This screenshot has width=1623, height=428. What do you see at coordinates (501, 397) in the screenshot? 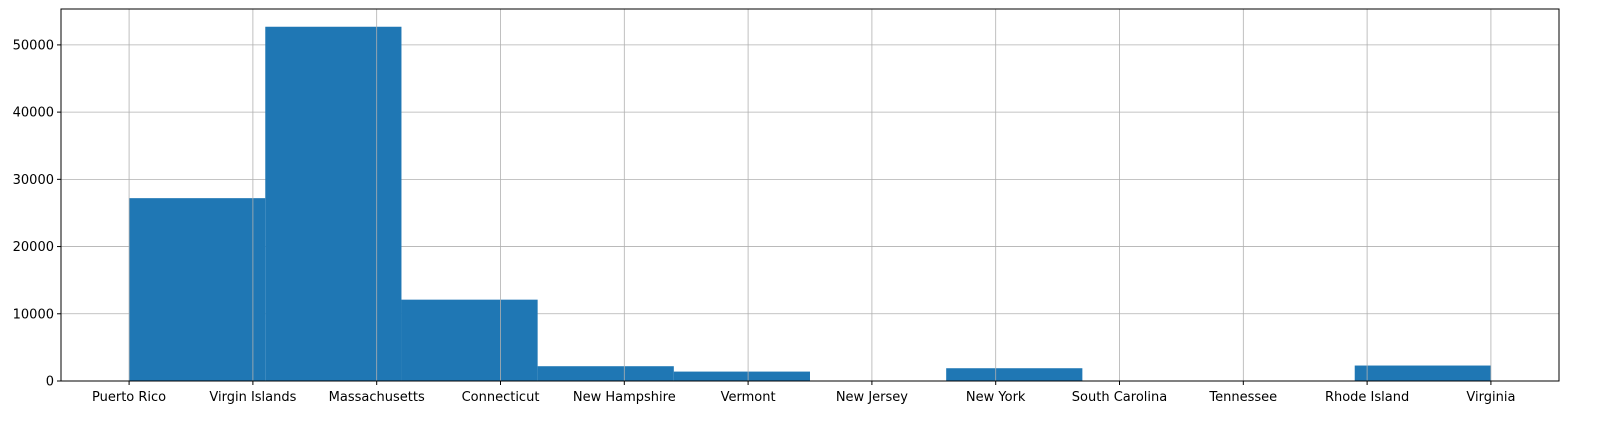
I see `x-tick-label: Connecticut` at bounding box center [501, 397].